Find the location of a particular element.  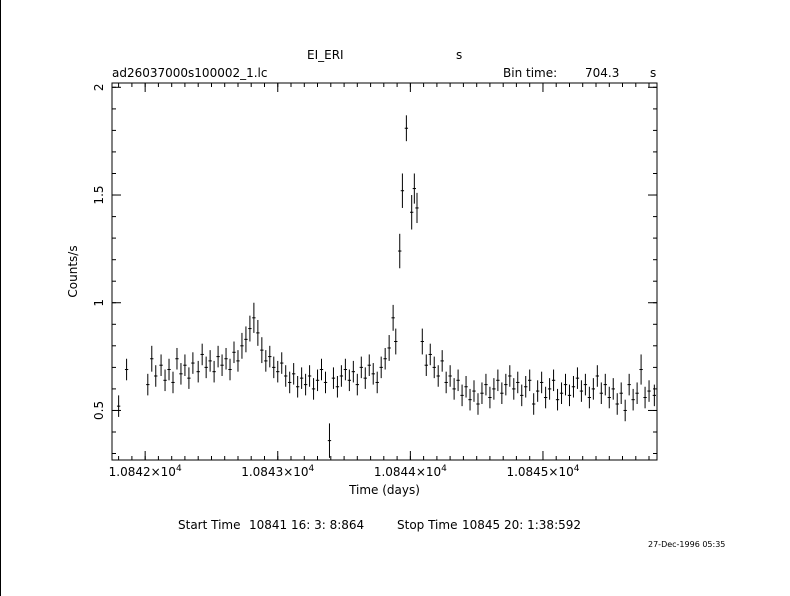

x-tick-label: 1.0844×104 is located at coordinates (410, 471).